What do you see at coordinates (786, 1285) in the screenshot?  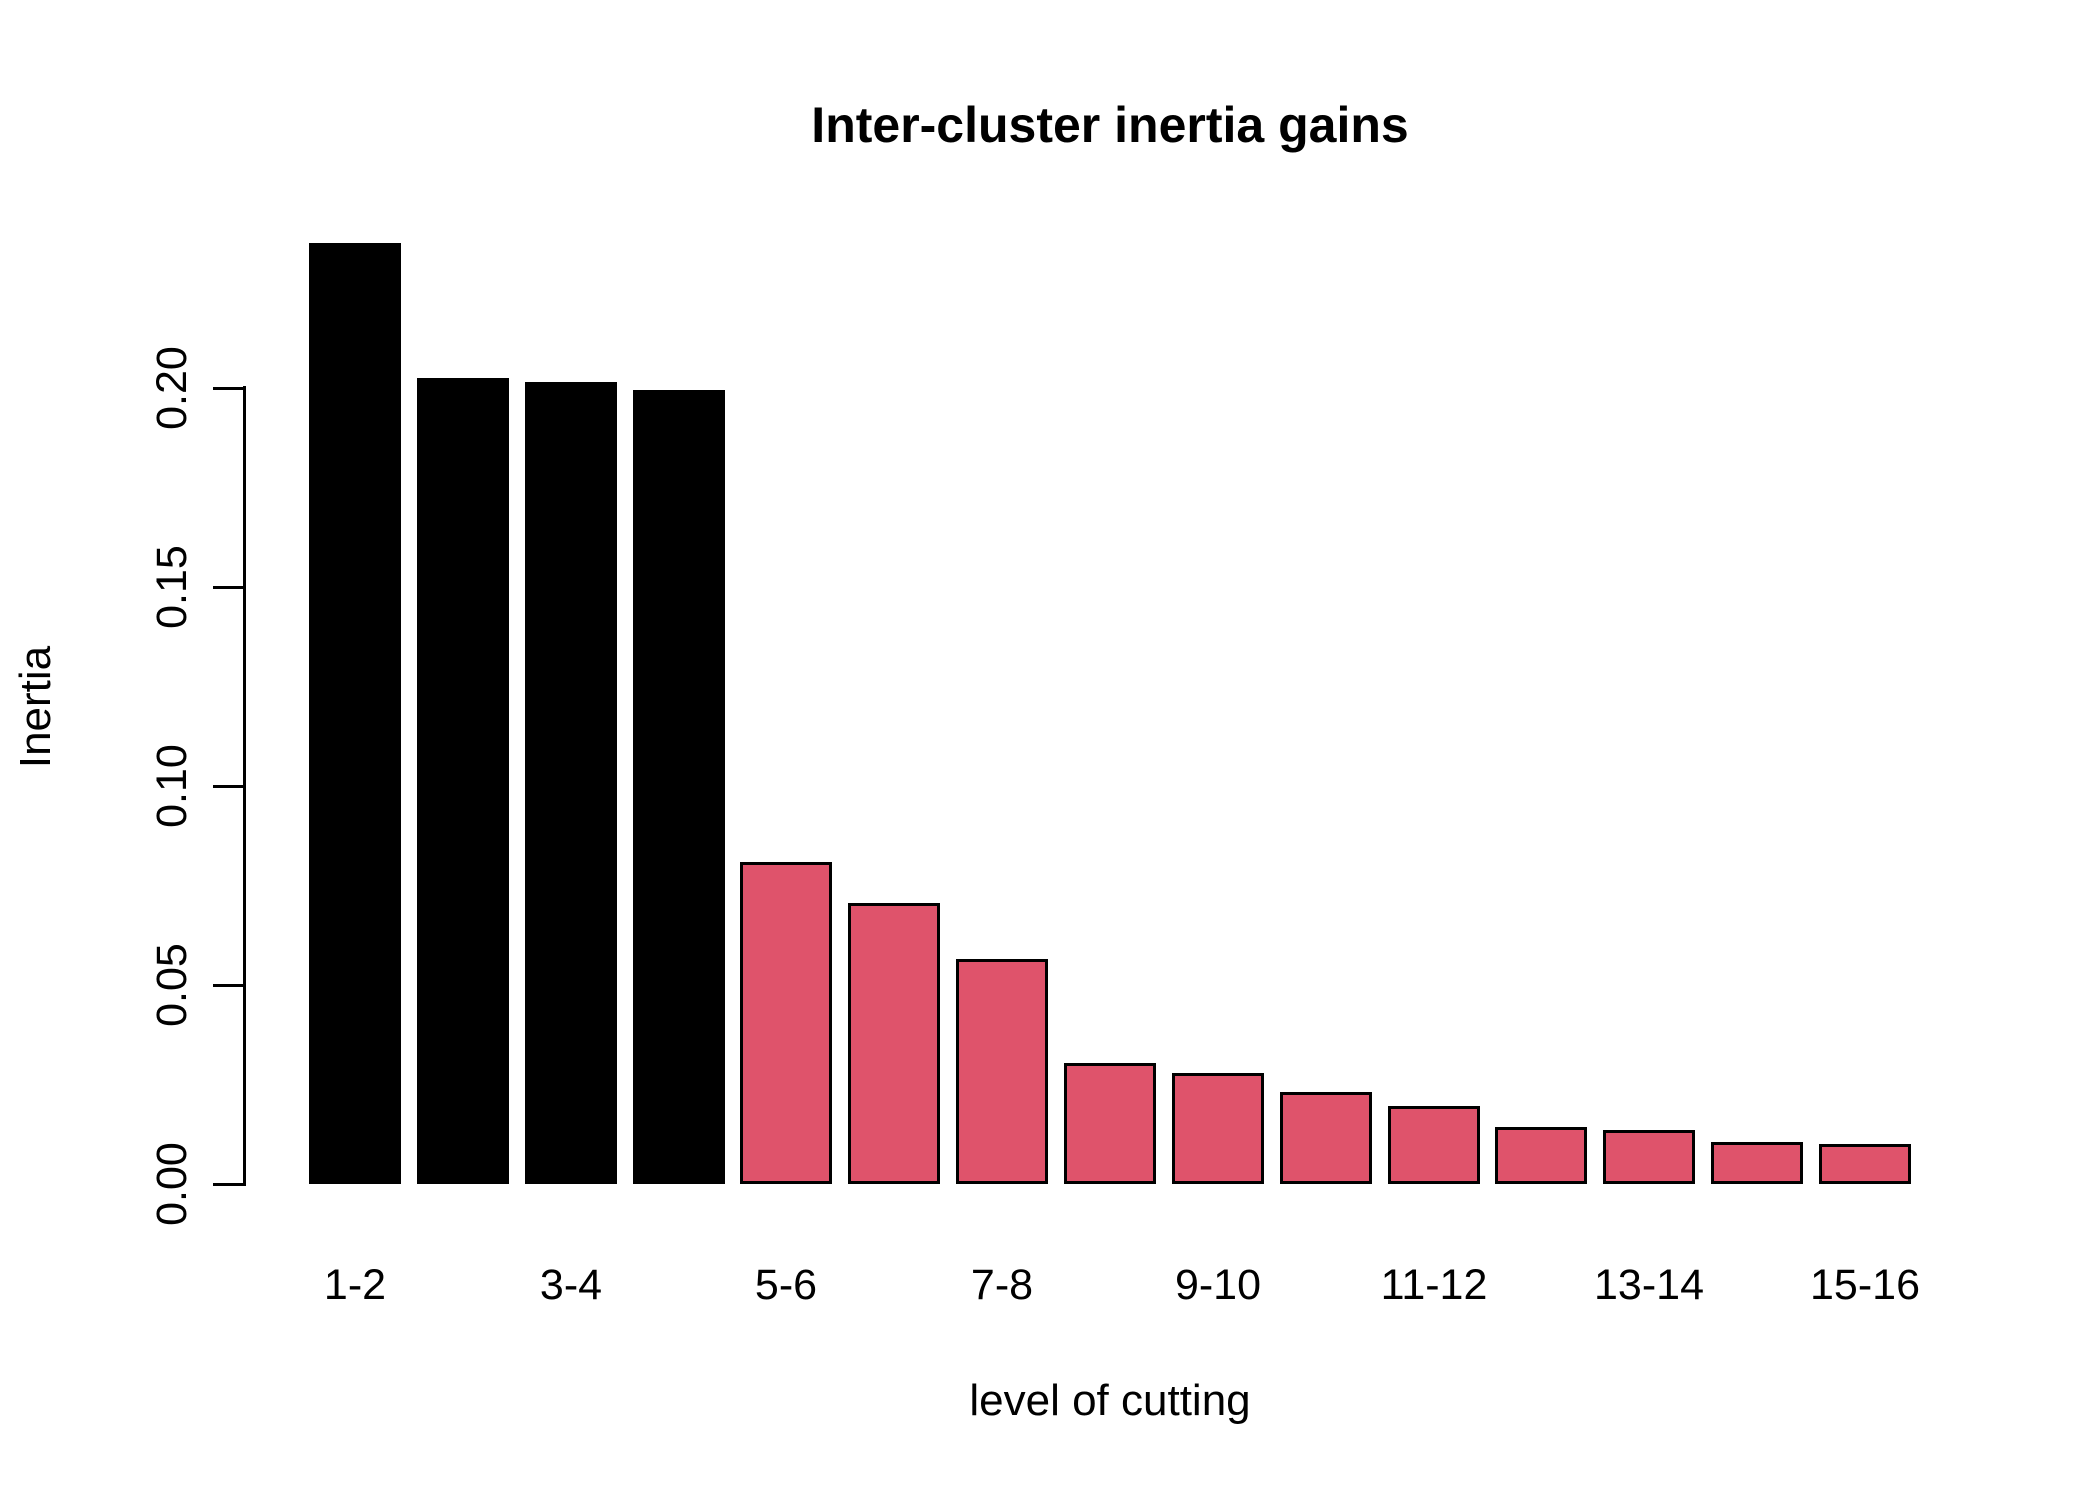 I see `x-tick-label: 5-6` at bounding box center [786, 1285].